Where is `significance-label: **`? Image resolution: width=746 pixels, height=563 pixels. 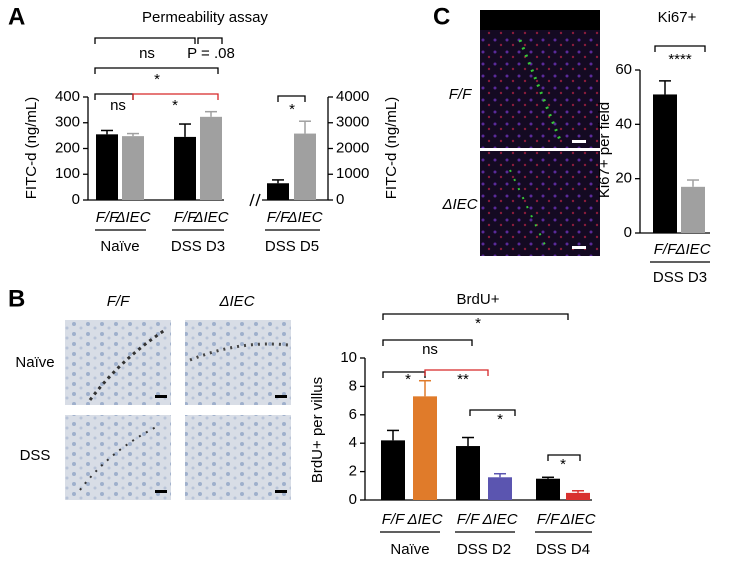 significance-label: ** is located at coordinates (463, 379).